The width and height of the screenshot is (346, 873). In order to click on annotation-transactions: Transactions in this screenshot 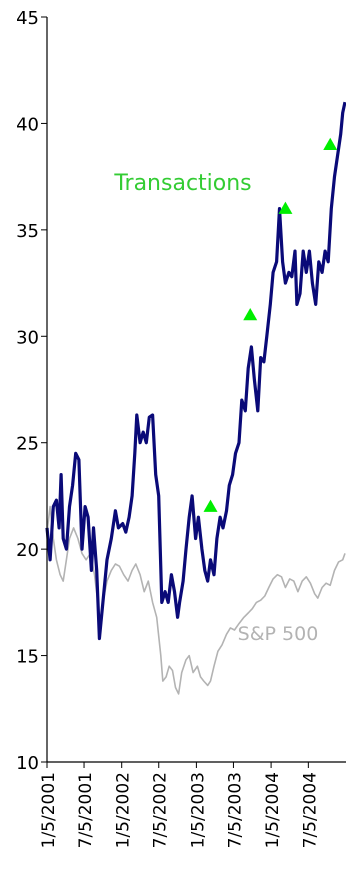, I will do `click(182, 183)`.